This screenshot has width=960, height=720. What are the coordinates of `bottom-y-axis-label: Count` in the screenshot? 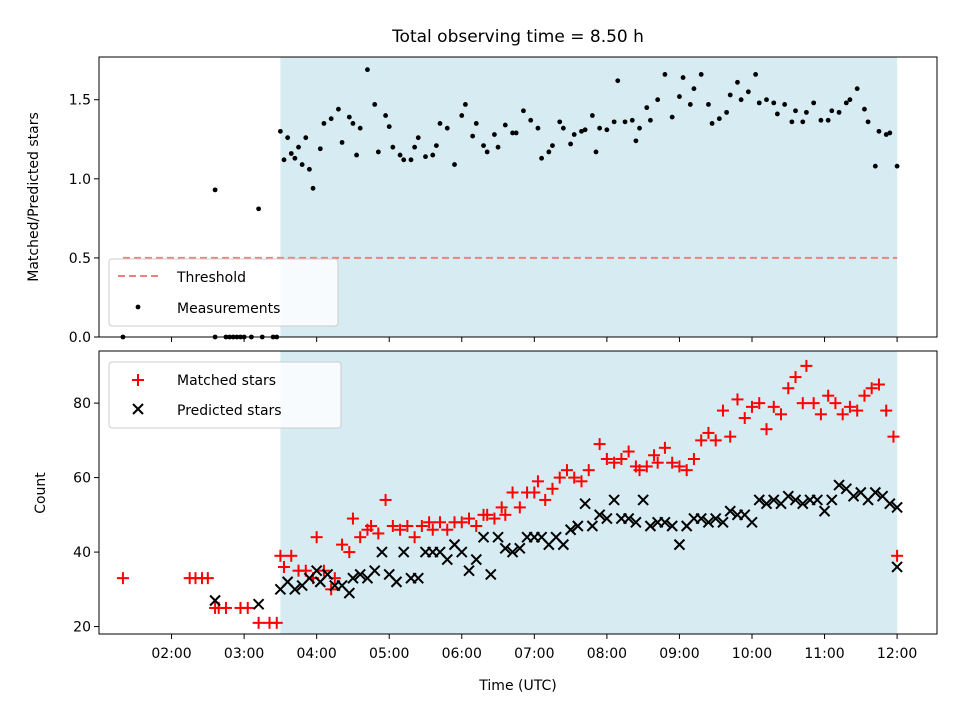 It's located at (41, 493).